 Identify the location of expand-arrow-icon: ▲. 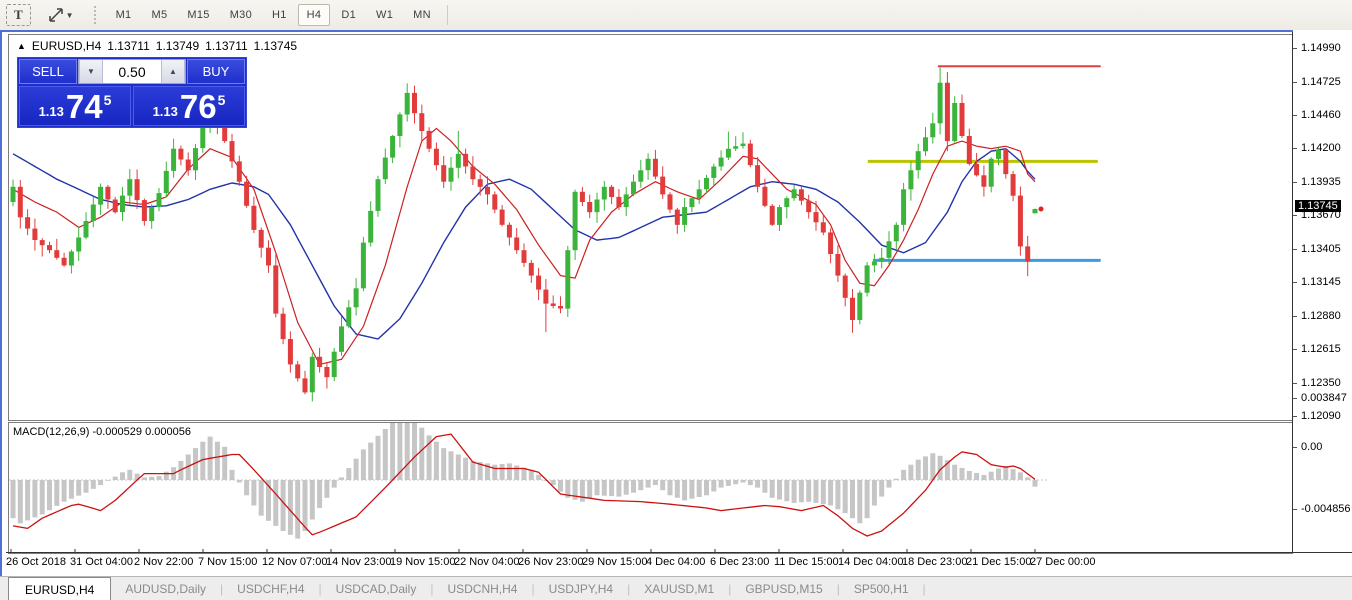
(21, 46).